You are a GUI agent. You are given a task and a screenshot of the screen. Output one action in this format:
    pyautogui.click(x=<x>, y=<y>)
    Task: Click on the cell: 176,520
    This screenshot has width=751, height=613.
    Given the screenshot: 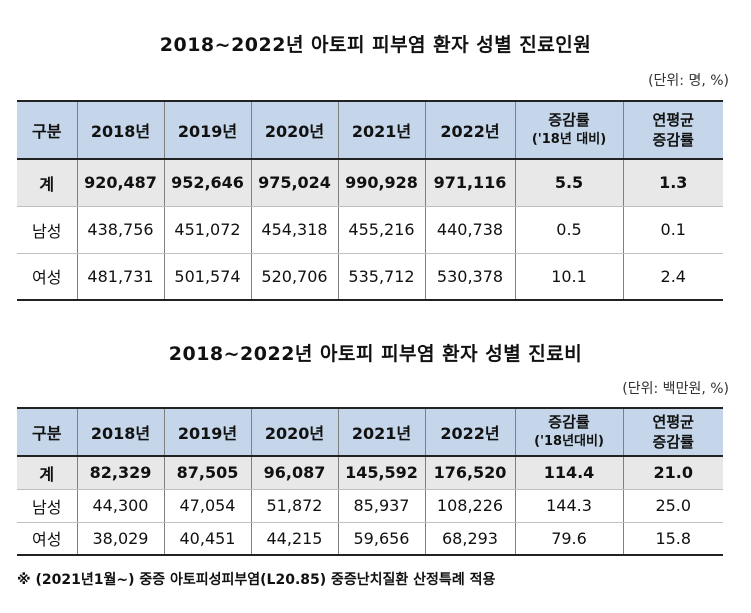 What is the action you would take?
    pyautogui.click(x=470, y=473)
    